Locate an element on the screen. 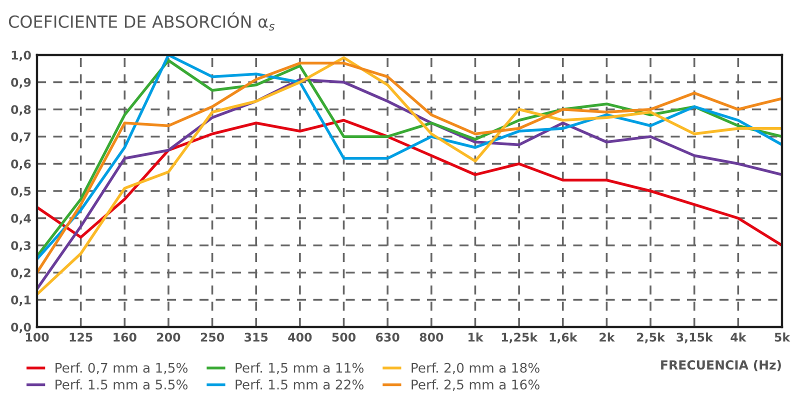 Image resolution: width=799 pixels, height=400 pixels. y-tick-label: 0,6 is located at coordinates (21, 165).